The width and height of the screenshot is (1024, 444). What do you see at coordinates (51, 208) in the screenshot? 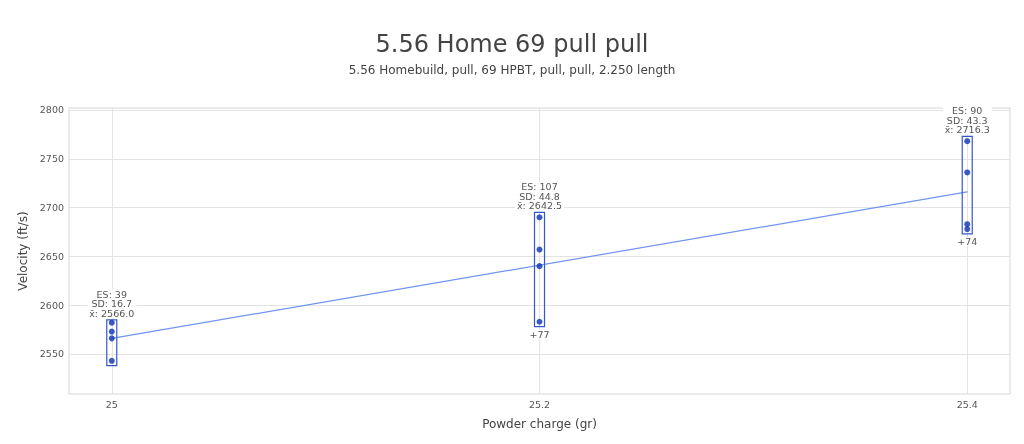
I see `y-tick-label: 2700` at bounding box center [51, 208].